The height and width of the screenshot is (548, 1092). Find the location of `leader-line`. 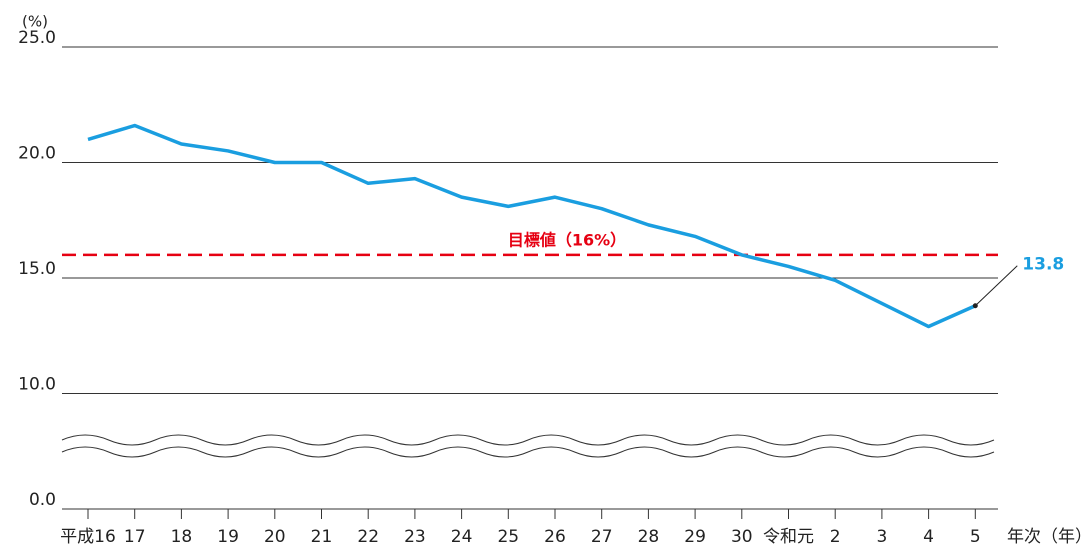

leader-line is located at coordinates (996, 286).